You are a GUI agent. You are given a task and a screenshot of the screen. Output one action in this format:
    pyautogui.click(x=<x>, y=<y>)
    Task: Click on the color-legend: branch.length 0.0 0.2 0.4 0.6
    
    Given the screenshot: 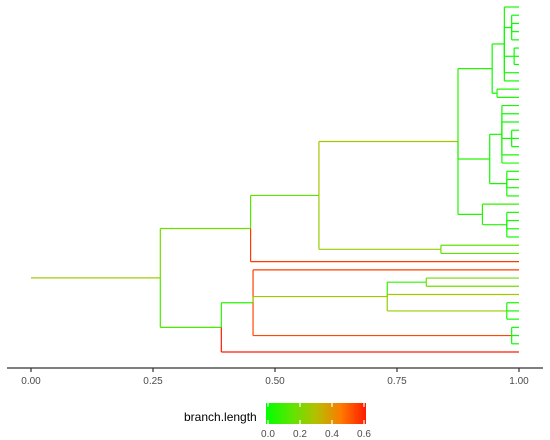 What is the action you would take?
    pyautogui.click(x=277, y=421)
    